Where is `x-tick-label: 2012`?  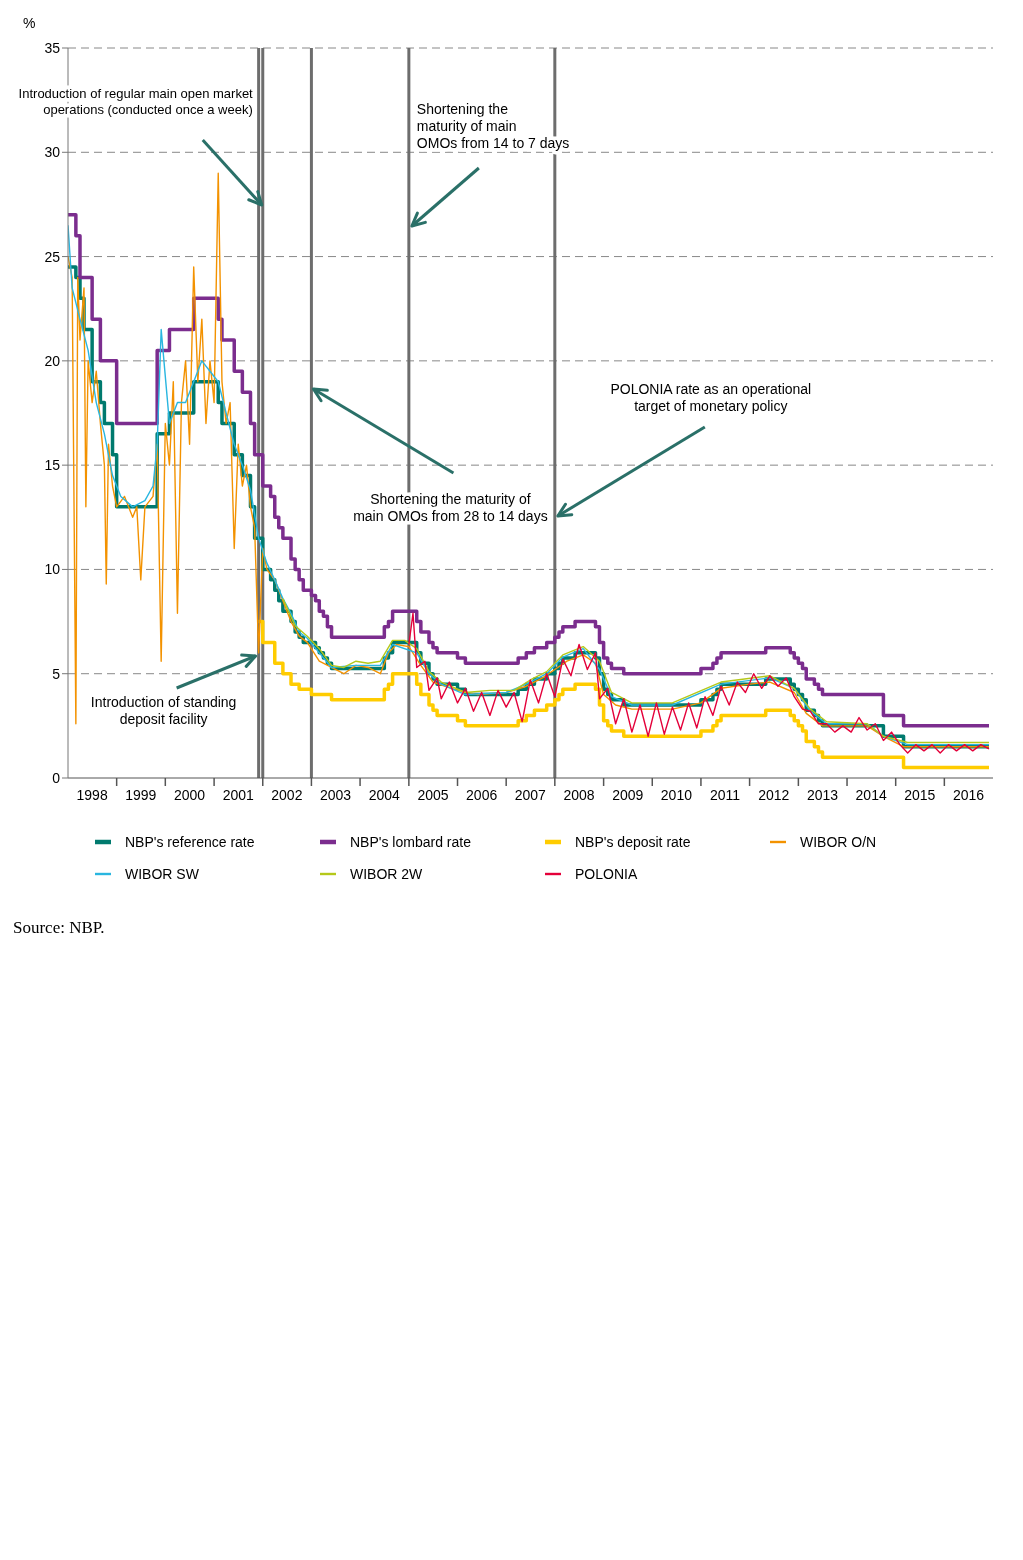 x-tick-label: 2012 is located at coordinates (774, 795).